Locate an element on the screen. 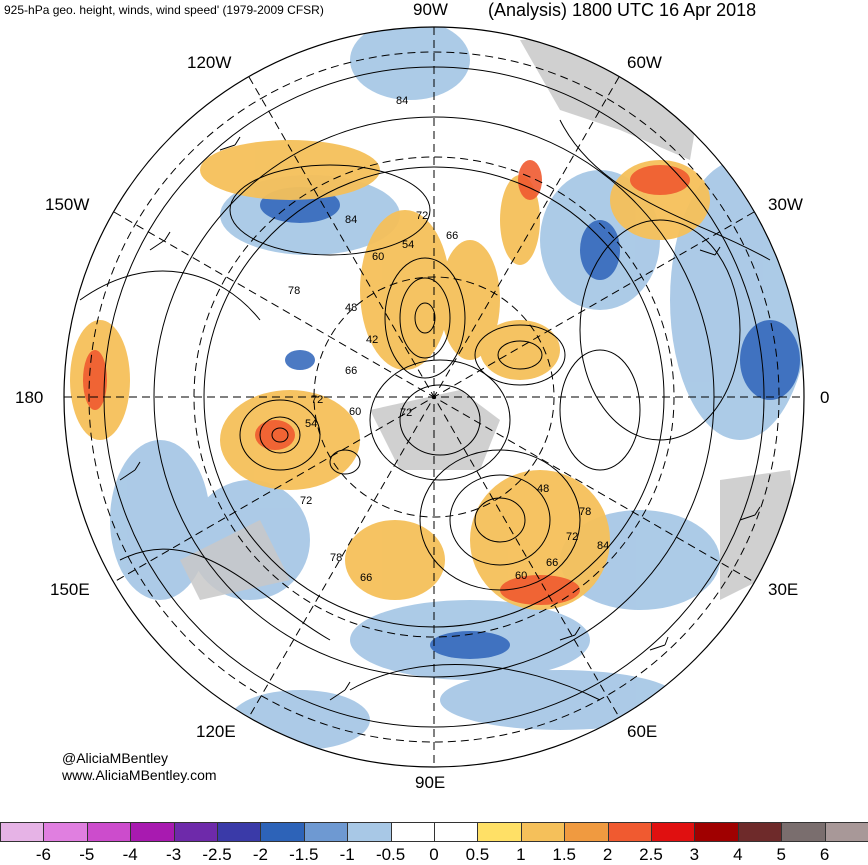 The height and width of the screenshot is (865, 868). colorbar-tick-label: 1.5 is located at coordinates (564, 854).